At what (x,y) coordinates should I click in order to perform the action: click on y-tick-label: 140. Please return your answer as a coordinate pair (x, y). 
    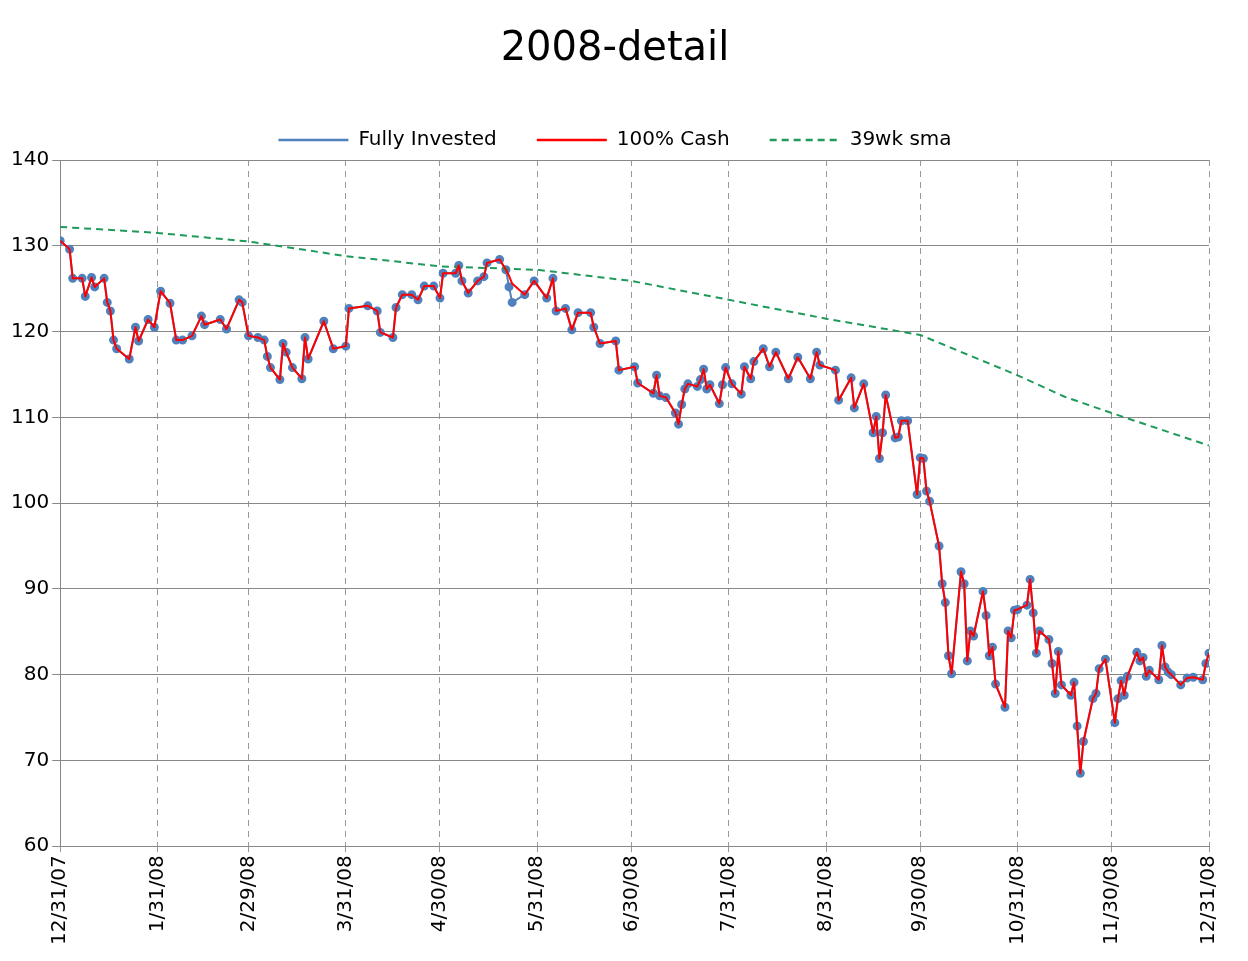
    Looking at the image, I should click on (30, 158).